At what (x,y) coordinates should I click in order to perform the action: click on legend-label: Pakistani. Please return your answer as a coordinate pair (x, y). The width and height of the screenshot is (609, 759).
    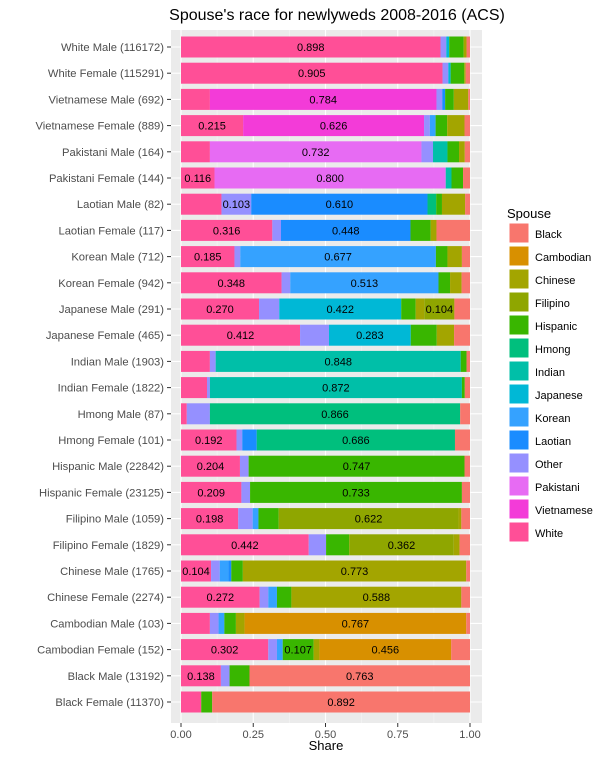
    Looking at the image, I should click on (557, 488).